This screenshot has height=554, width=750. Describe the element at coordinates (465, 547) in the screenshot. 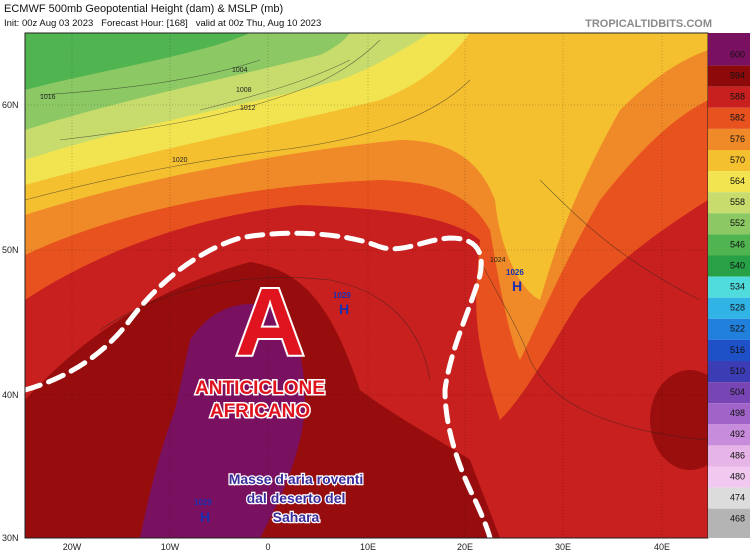

I see `longitude-label: 20E` at that location.